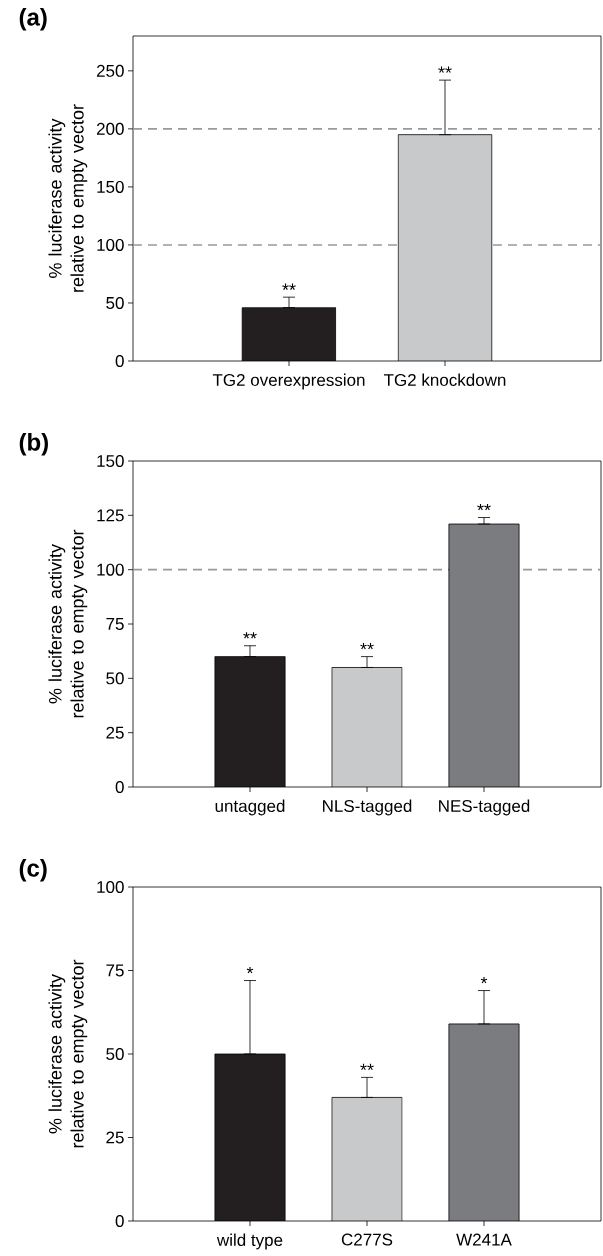  Describe the element at coordinates (33, 870) in the screenshot. I see `chart-title: (c)` at that location.